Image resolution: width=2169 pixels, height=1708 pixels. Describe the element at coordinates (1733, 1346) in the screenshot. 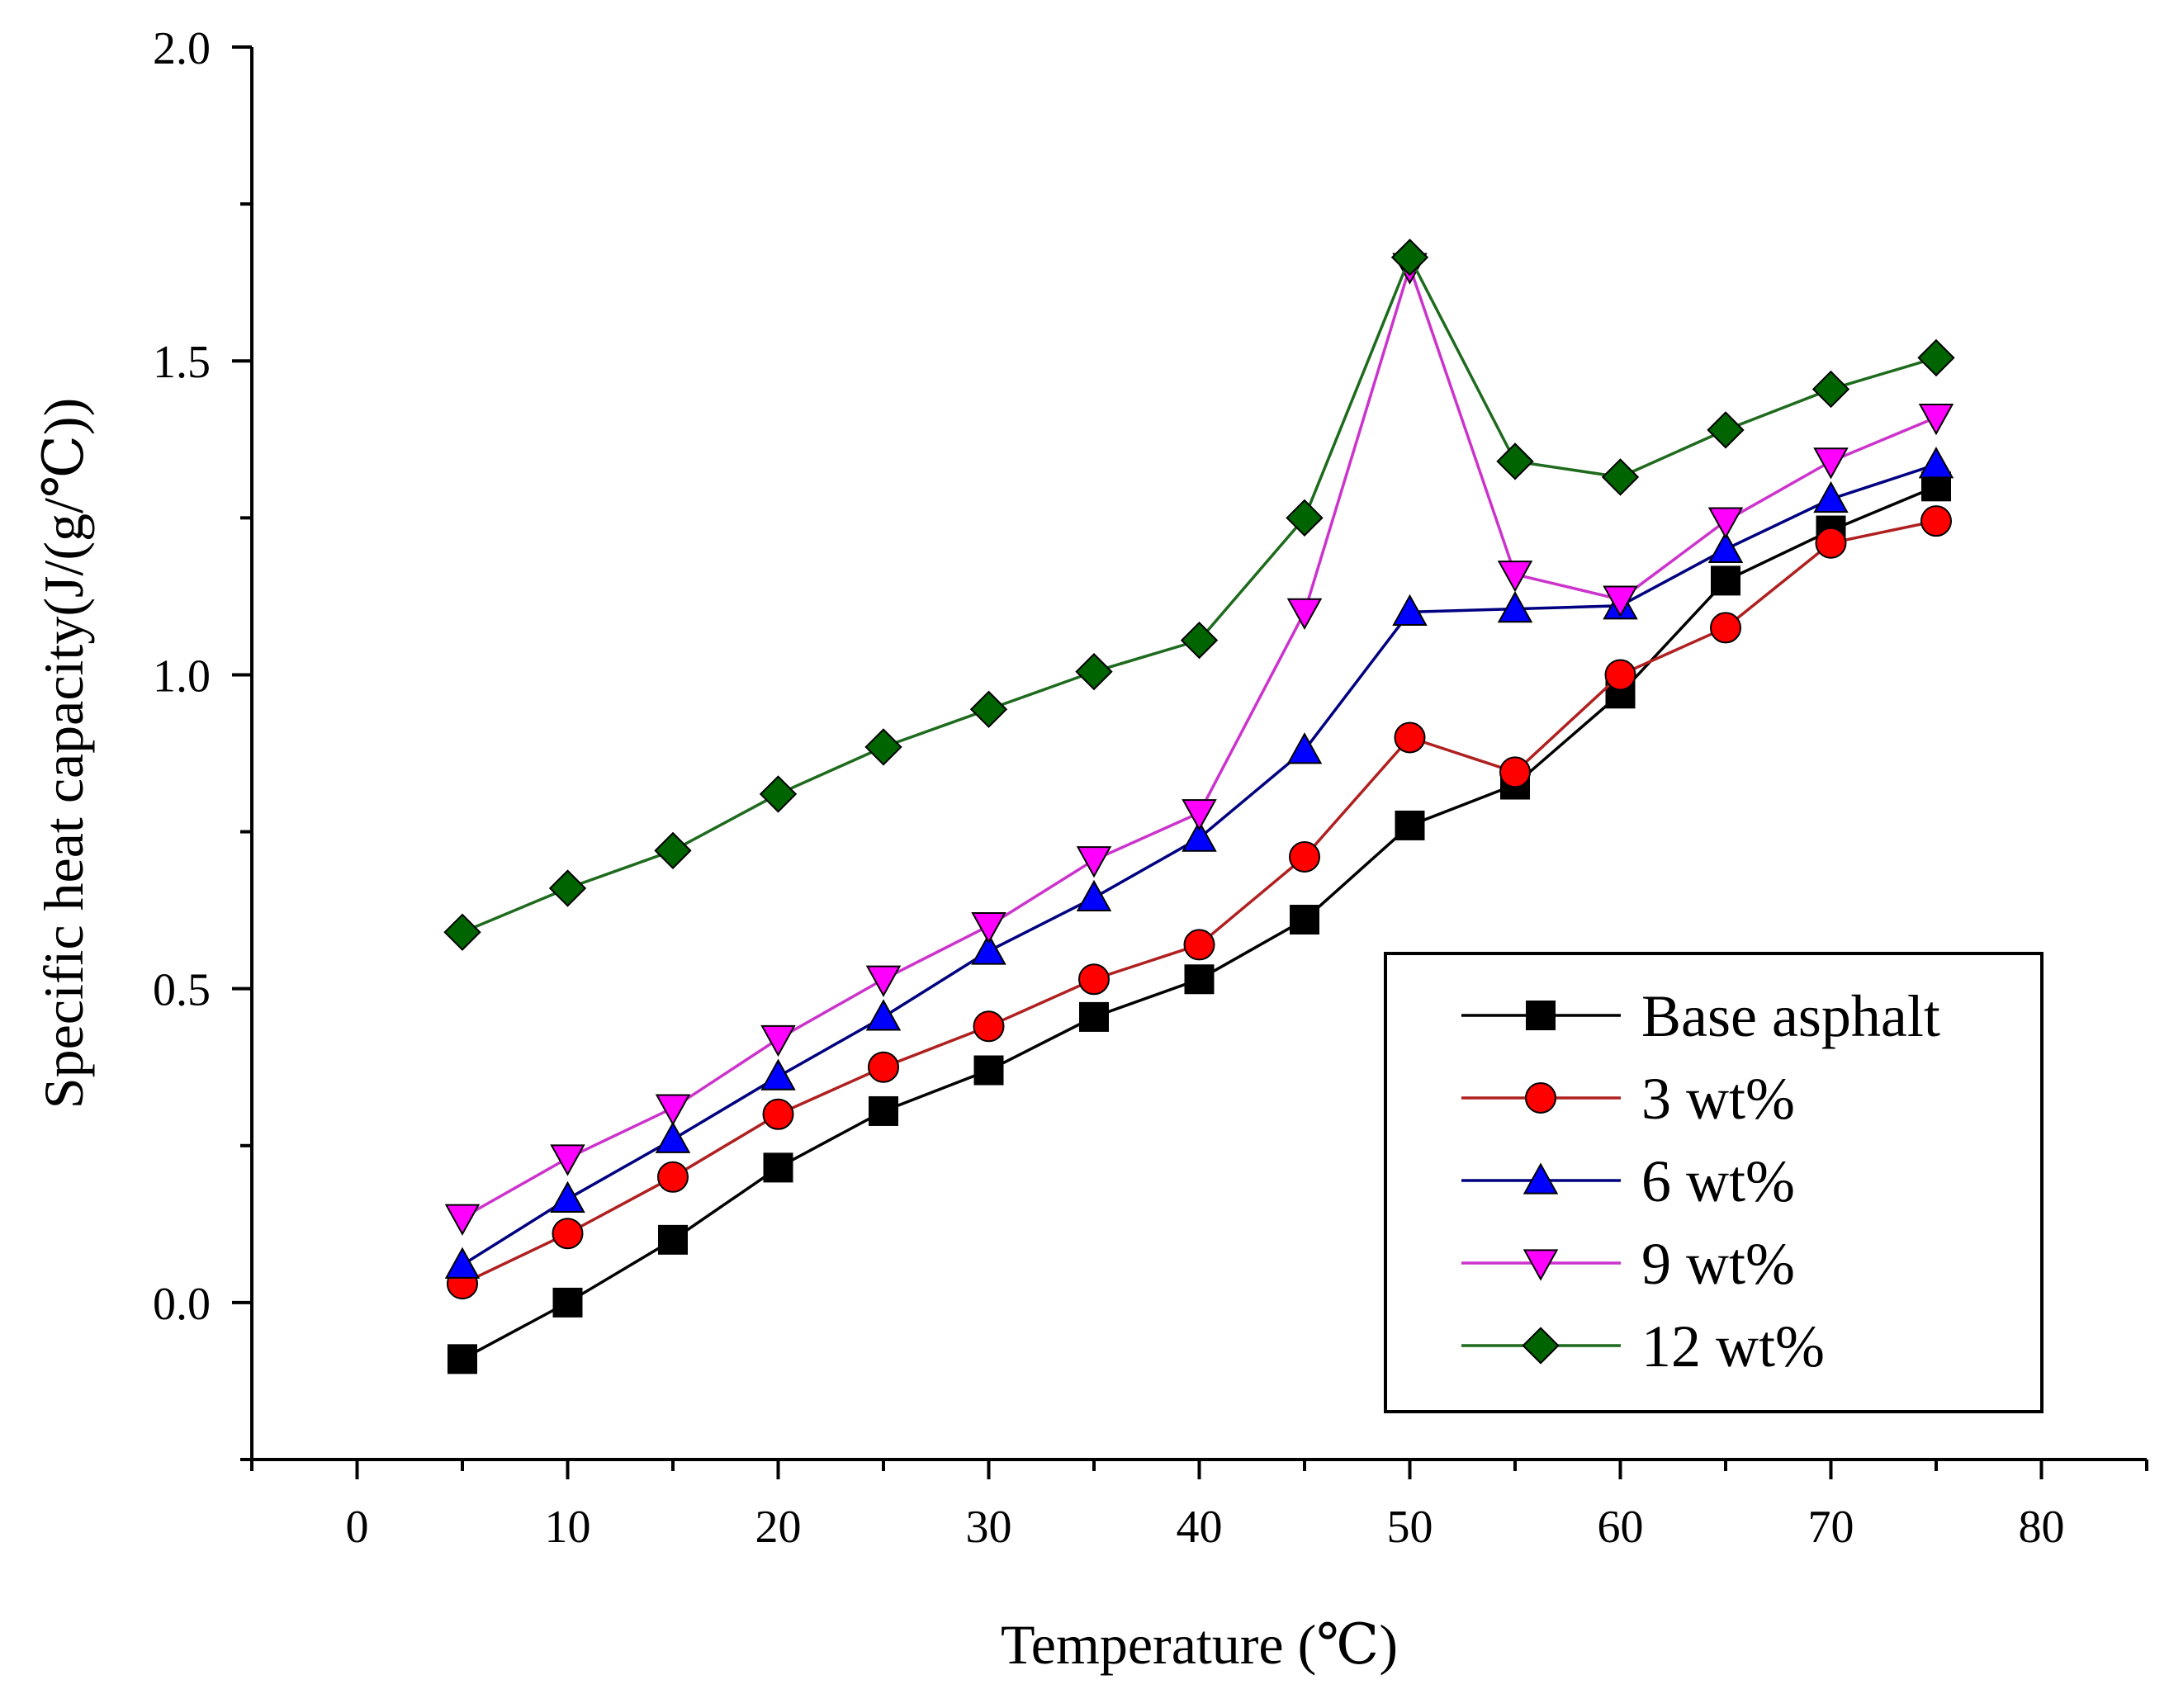

I see `legend-label: 12 wt%` at that location.